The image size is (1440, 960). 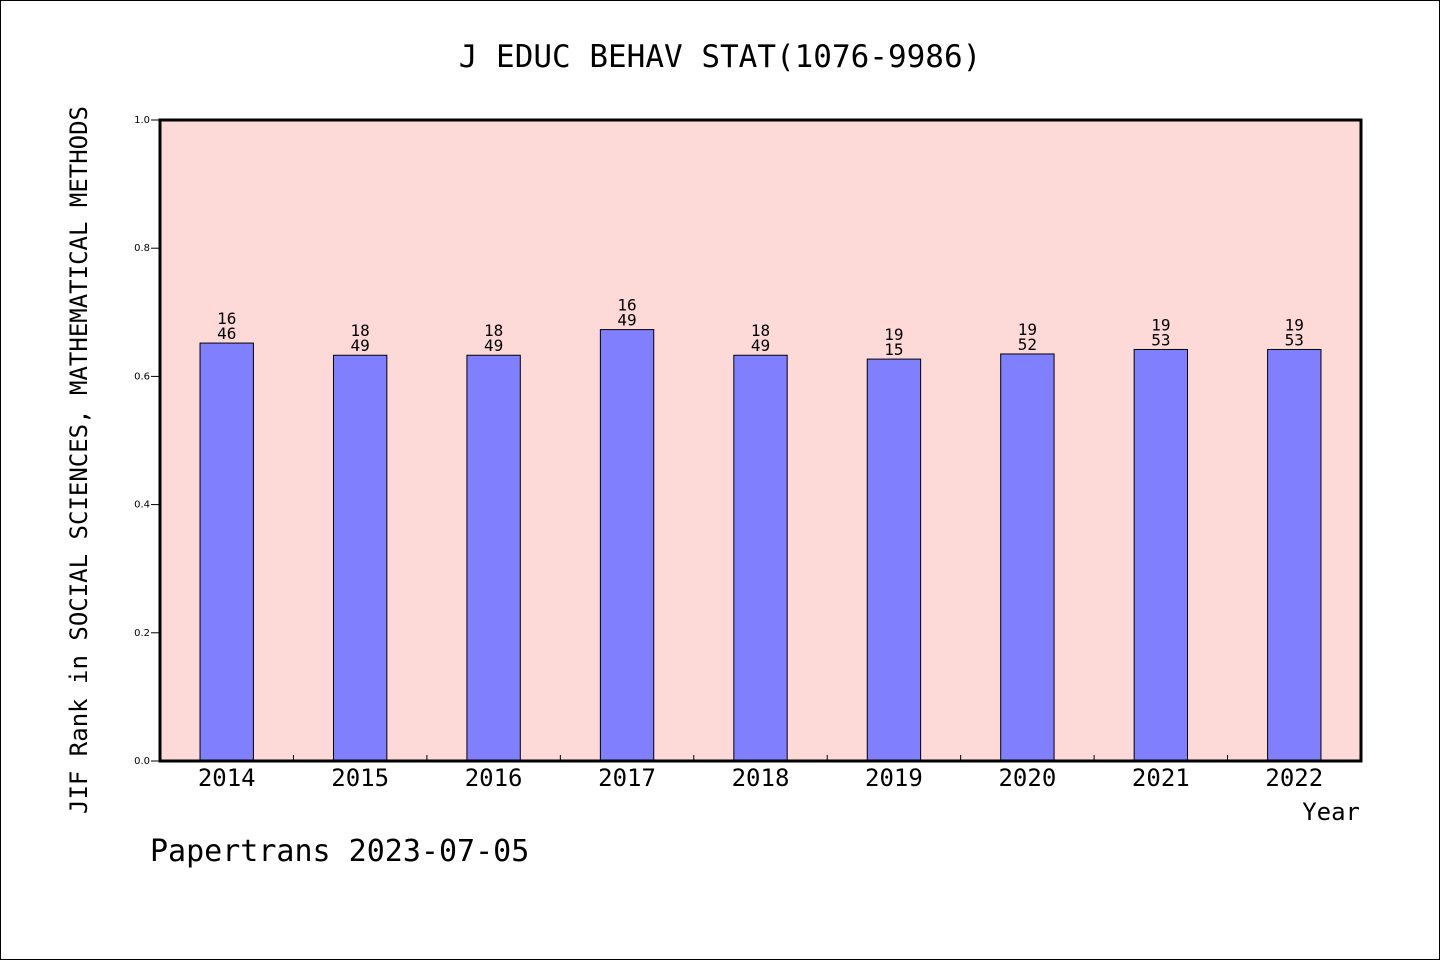 What do you see at coordinates (894, 778) in the screenshot?
I see `x-tick-label: 2019` at bounding box center [894, 778].